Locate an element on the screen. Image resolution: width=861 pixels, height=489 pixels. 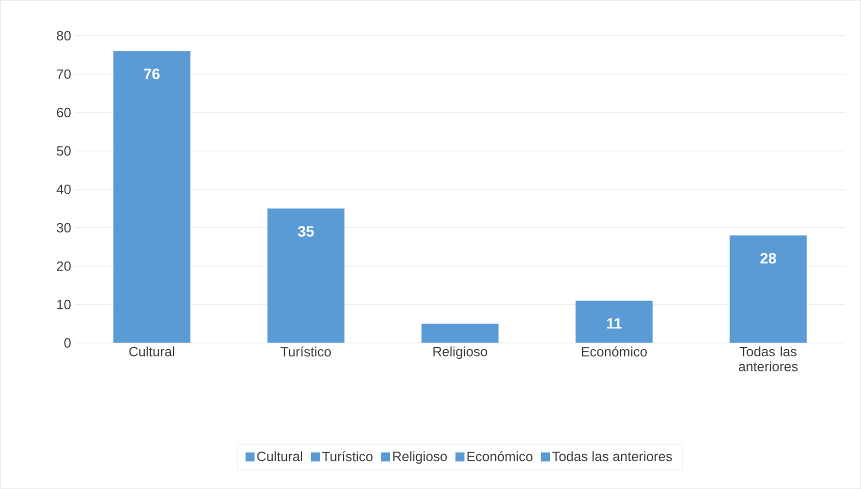
legend-label: Turístico is located at coordinates (347, 456).